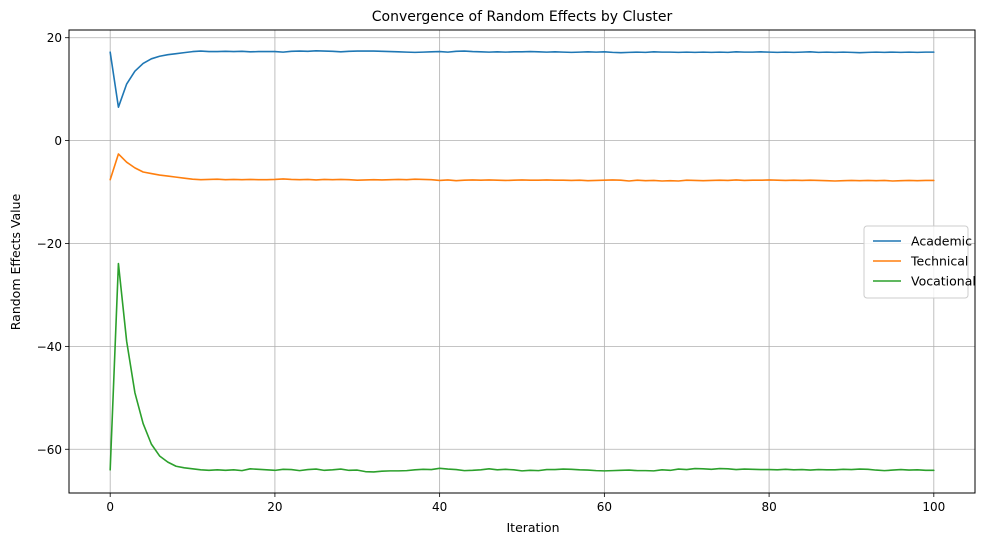 This screenshot has width=1008, height=545. I want to click on x-tick-label: 100, so click(933, 507).